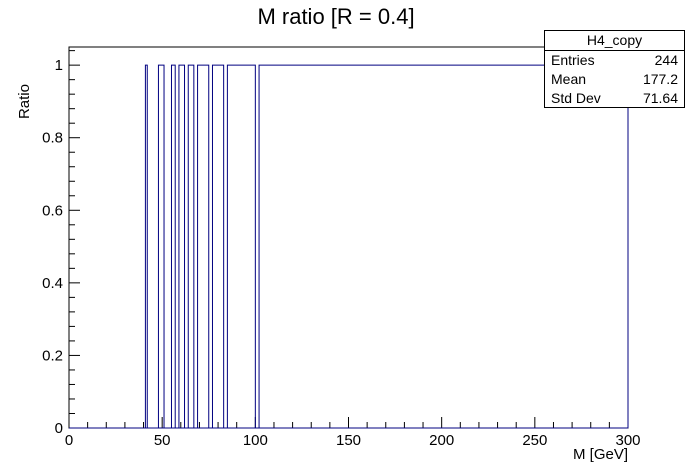  I want to click on x-tick-label: 200, so click(441, 440).